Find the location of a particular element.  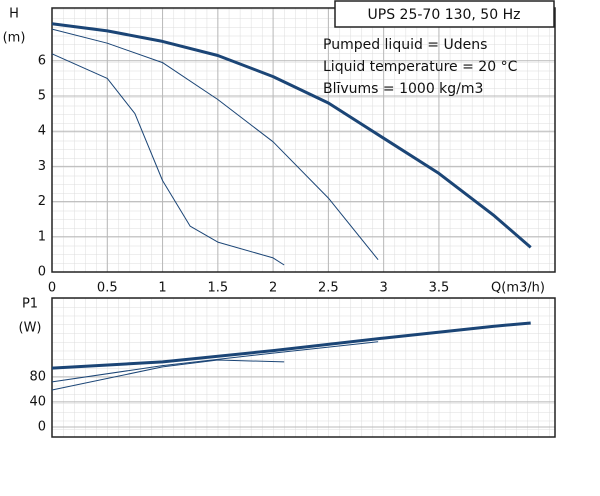

y-tick-label: 80 is located at coordinates (37, 376).